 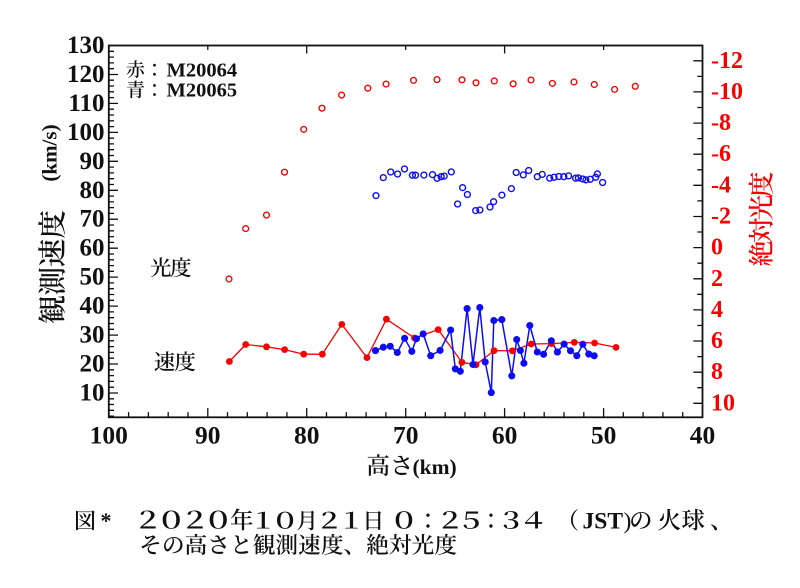 What do you see at coordinates (717, 279) in the screenshot?
I see `svg-text: 2` at bounding box center [717, 279].